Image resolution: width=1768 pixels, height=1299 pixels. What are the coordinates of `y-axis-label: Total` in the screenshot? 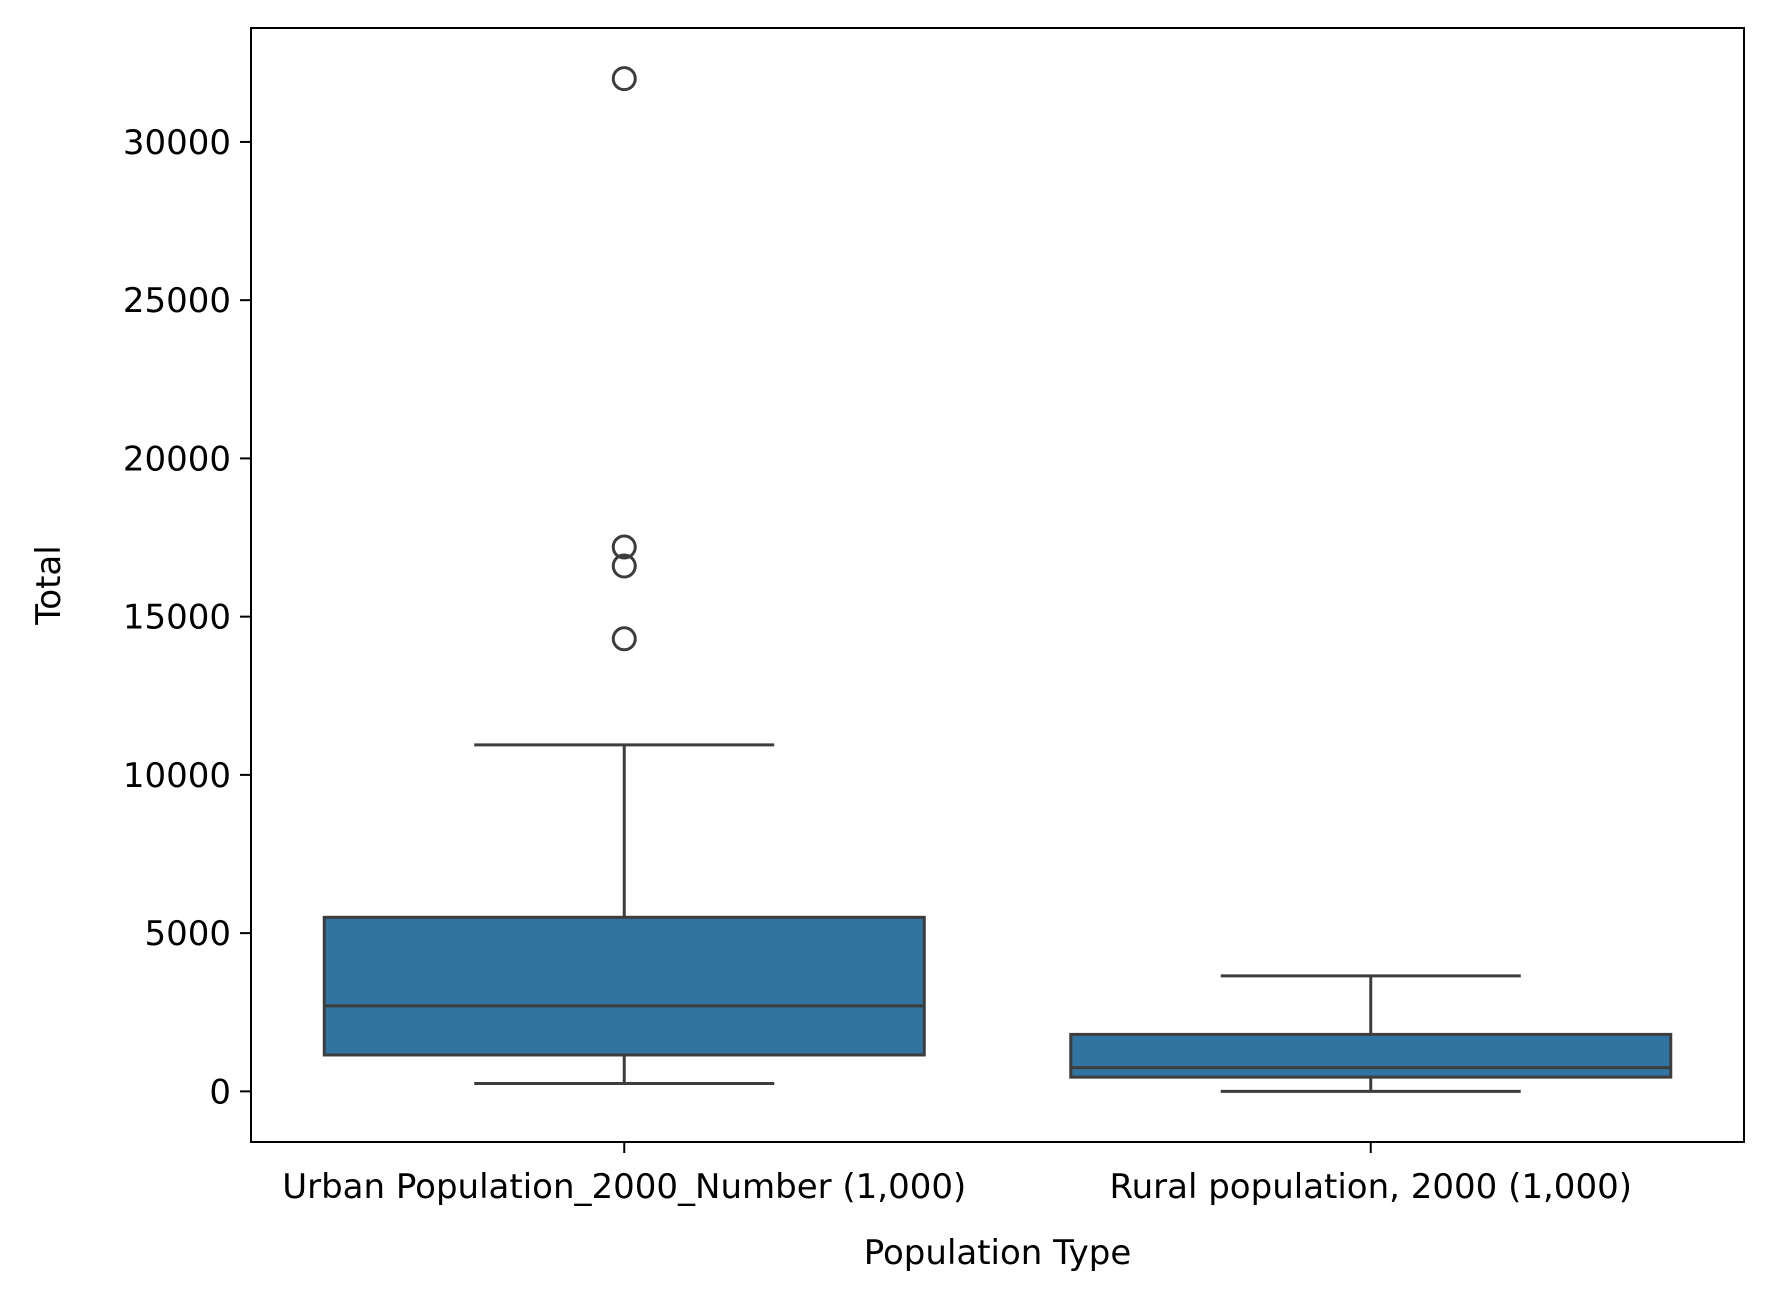 It's located at (49, 585).